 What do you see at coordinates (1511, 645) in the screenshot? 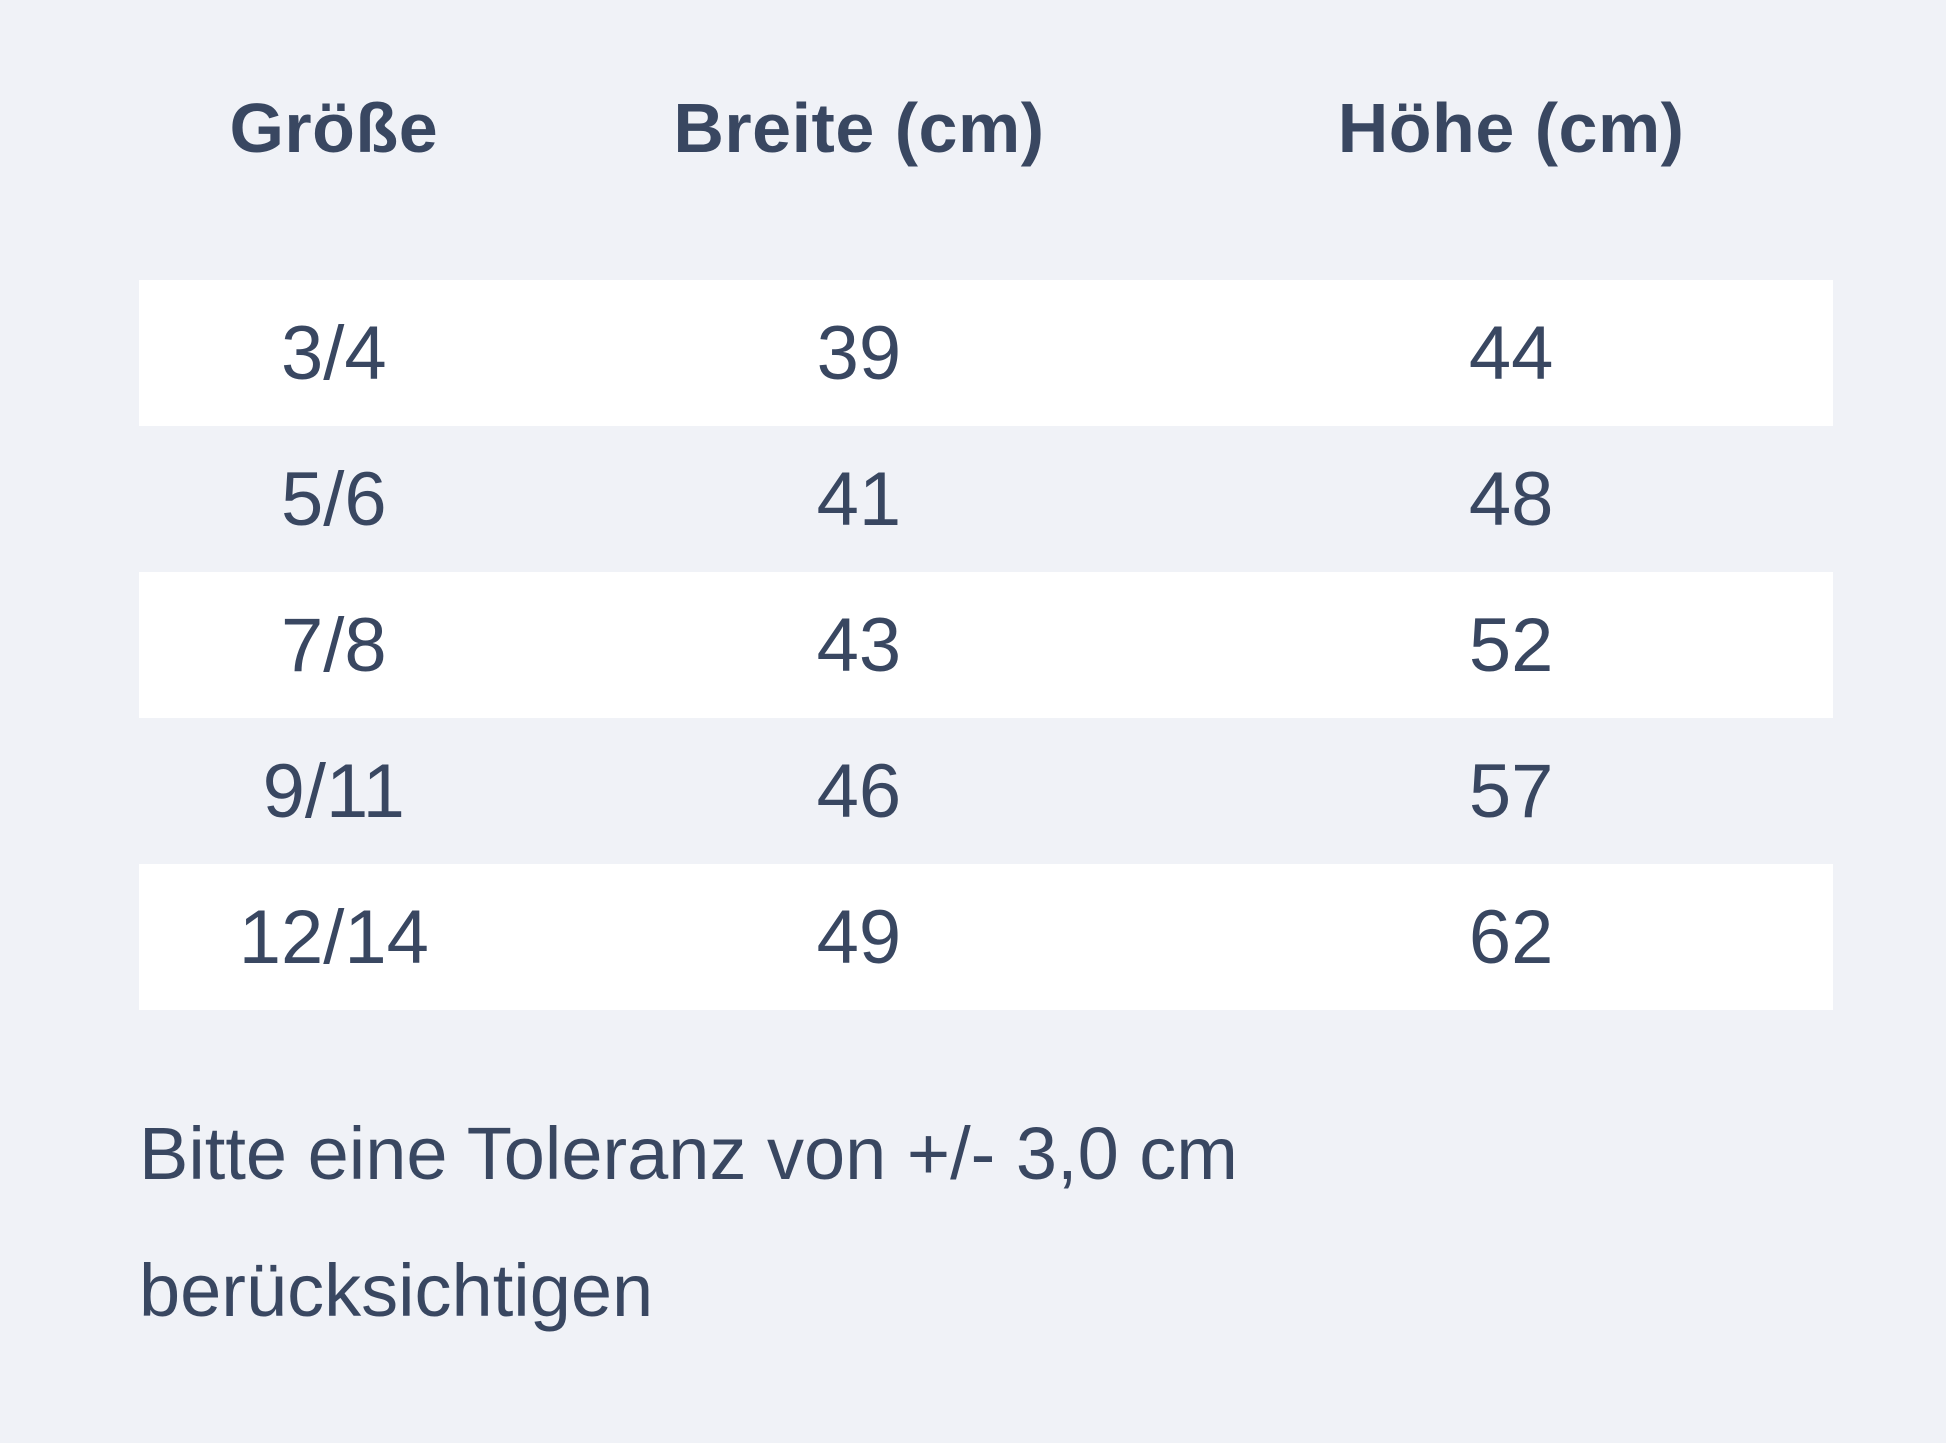
I see `height-value: 52` at bounding box center [1511, 645].